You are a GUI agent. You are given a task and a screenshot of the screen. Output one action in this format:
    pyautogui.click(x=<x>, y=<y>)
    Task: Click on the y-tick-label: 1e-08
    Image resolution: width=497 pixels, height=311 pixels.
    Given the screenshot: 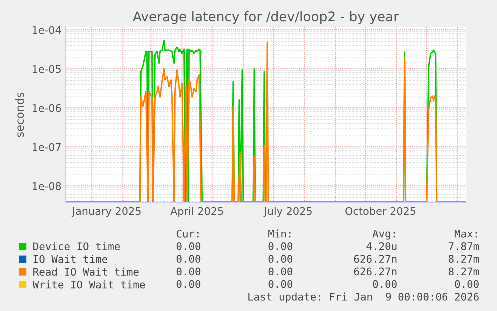 What is the action you would take?
    pyautogui.click(x=47, y=186)
    